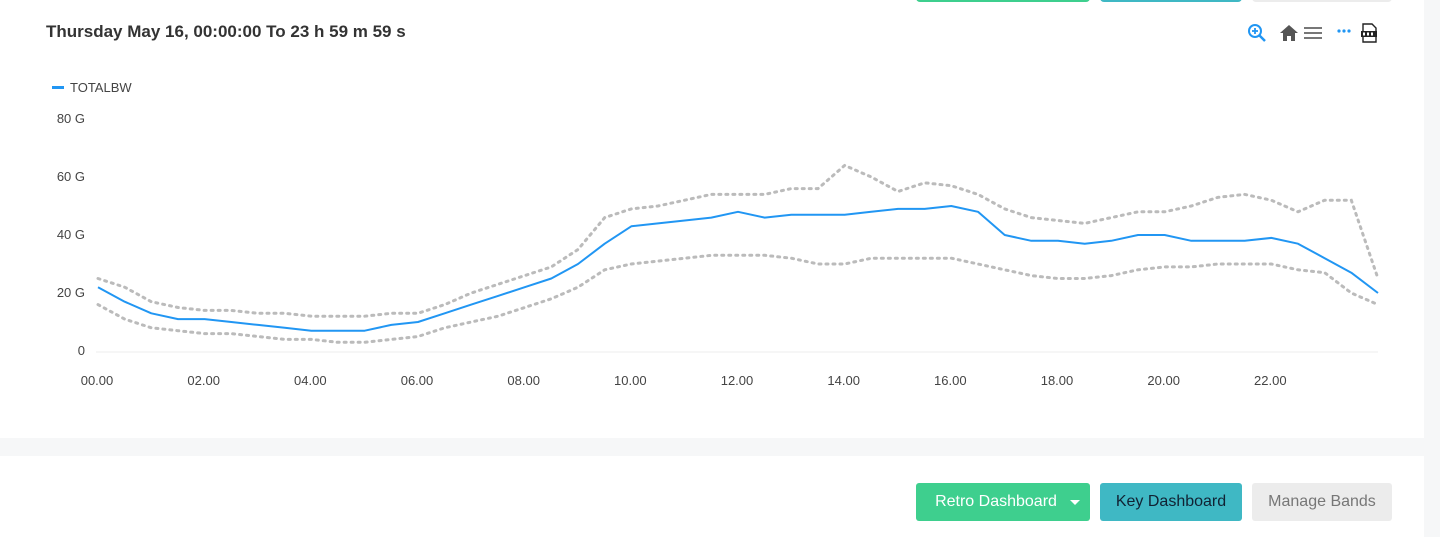  Describe the element at coordinates (1075, 502) in the screenshot. I see `caret-down-icon` at that location.